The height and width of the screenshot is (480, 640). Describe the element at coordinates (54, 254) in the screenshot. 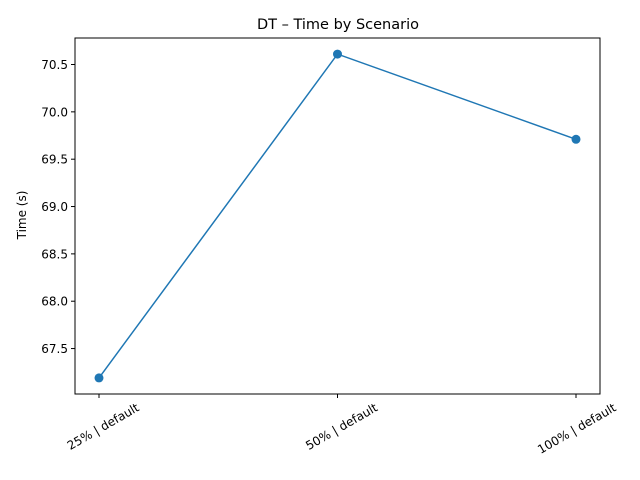

I see `y-tick-label: 68.5` at that location.